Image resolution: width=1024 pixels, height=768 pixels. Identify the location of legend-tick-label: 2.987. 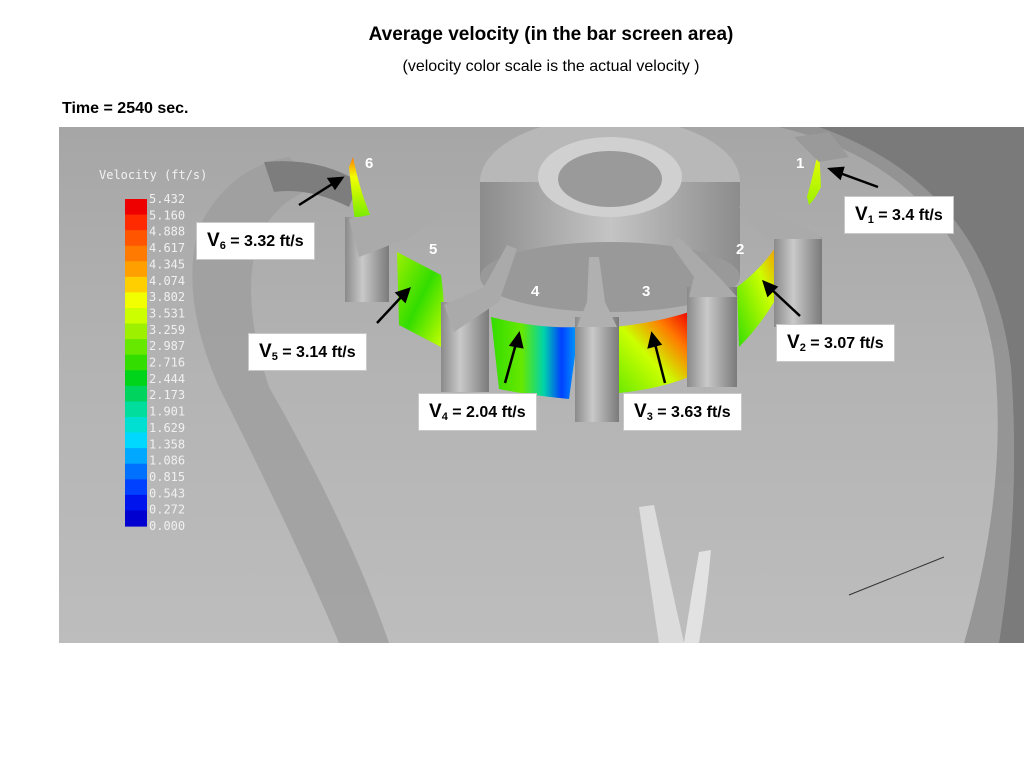
(167, 346).